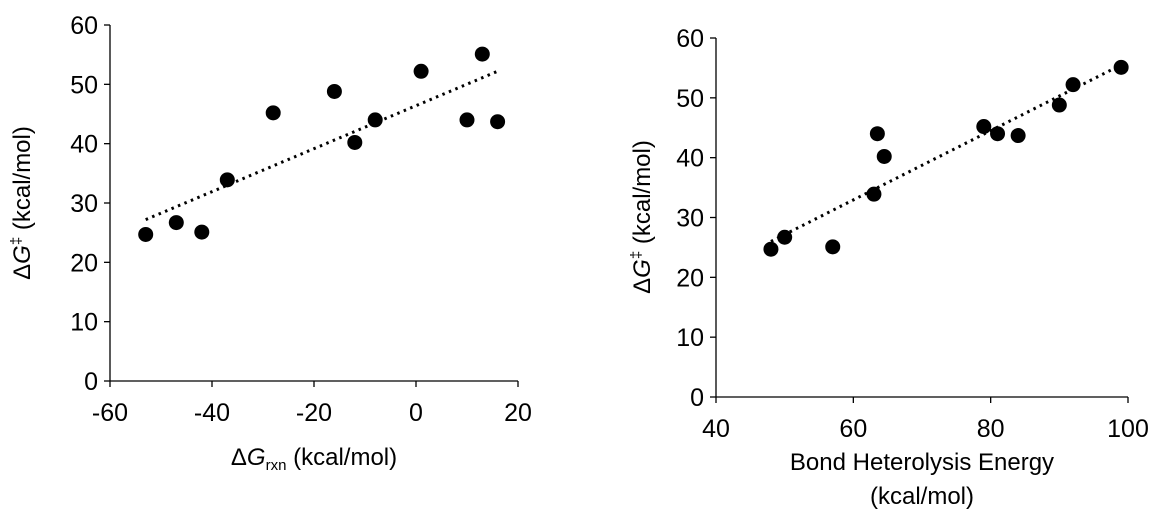 This screenshot has height=512, width=1157. I want to click on x-axis-label-variable: G, so click(256, 457).